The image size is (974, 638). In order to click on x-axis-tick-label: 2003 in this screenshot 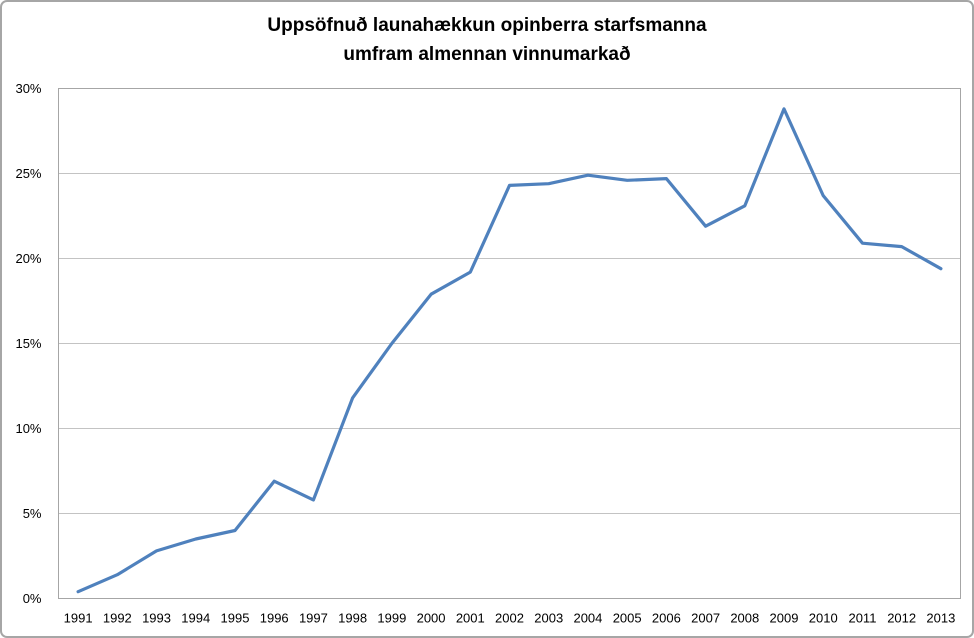, I will do `click(548, 618)`.